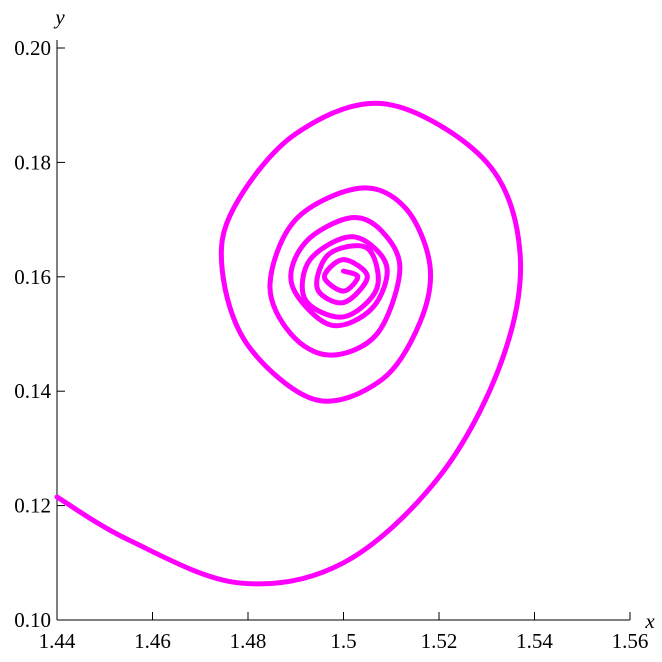 The width and height of the screenshot is (662, 662). I want to click on x-axis-label: x, so click(649, 621).